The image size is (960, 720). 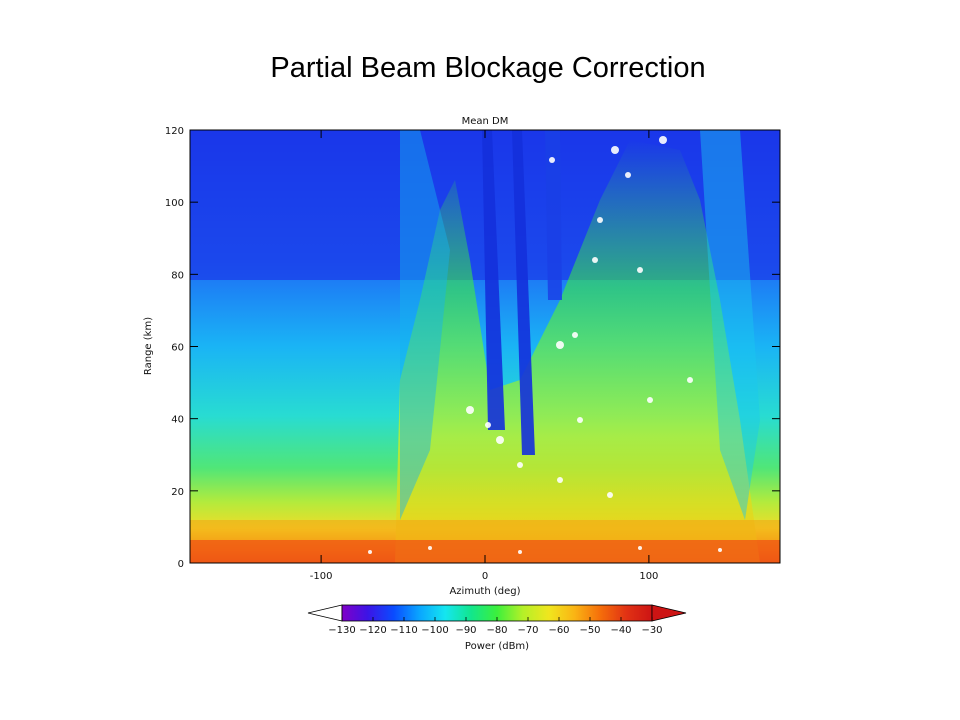 What do you see at coordinates (148, 346) in the screenshot?
I see `y-axis-label: Range (km)` at bounding box center [148, 346].